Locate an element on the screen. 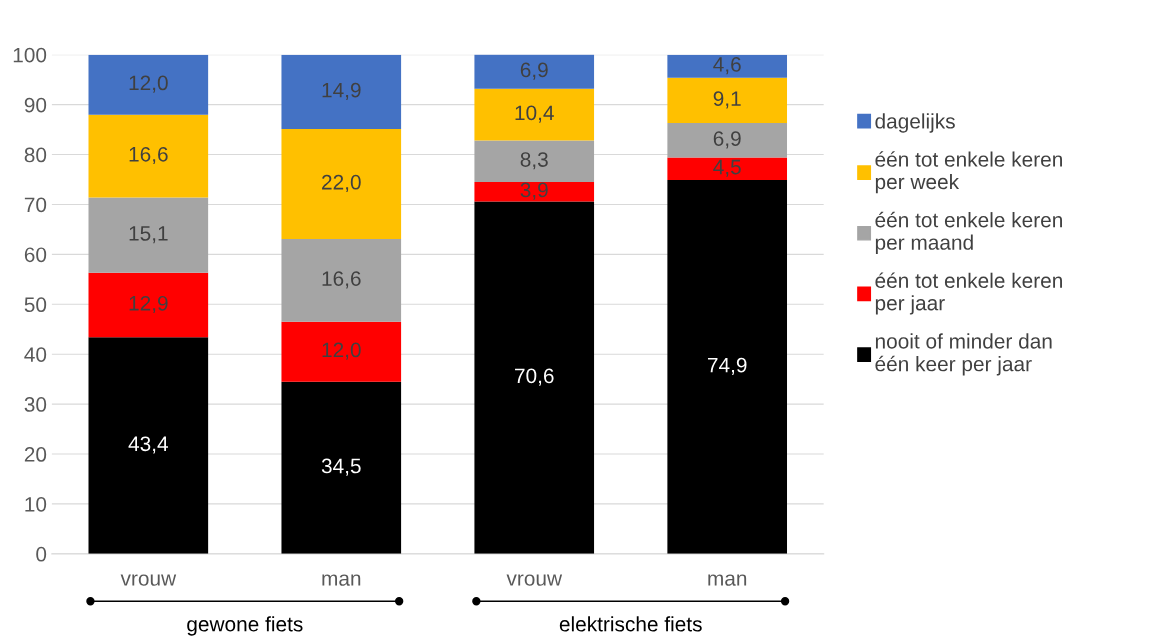 The image size is (1152, 644). data-label: 9,1 is located at coordinates (727, 100).